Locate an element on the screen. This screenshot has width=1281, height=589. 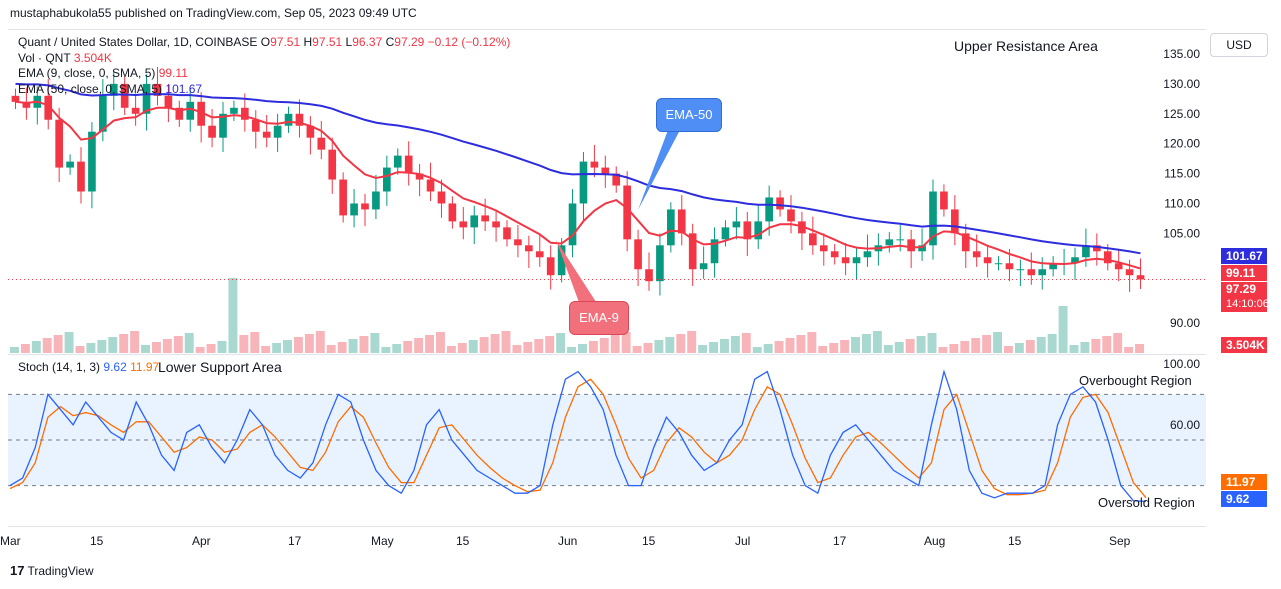
price-tick-label: 110.00 is located at coordinates (1182, 203).